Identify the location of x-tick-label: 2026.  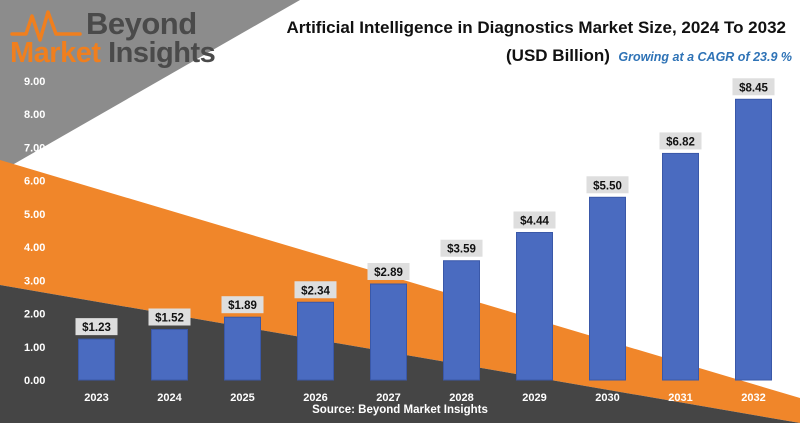
(315, 398).